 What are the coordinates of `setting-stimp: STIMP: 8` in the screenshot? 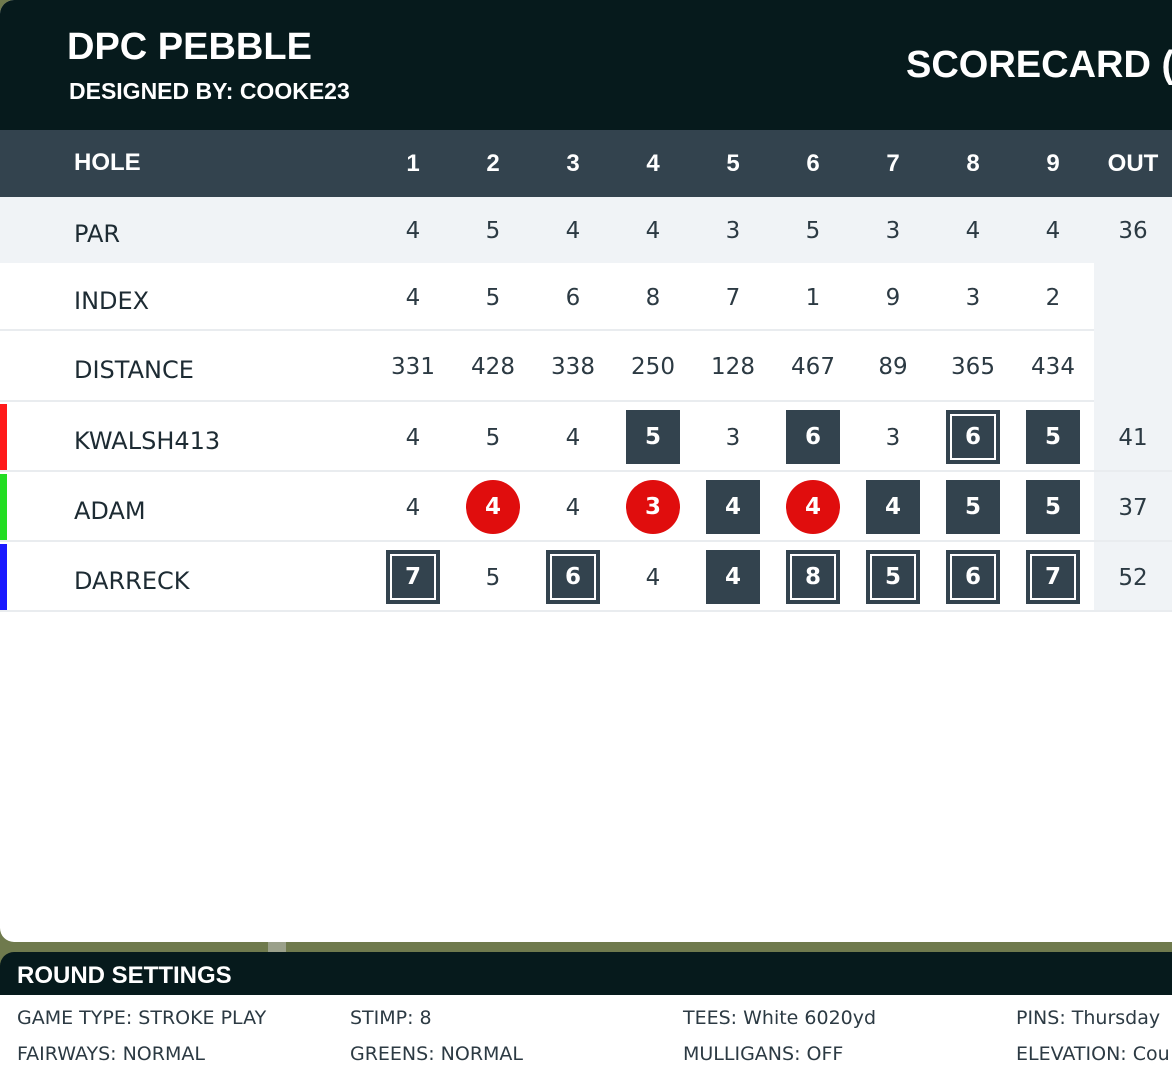 It's located at (391, 1018).